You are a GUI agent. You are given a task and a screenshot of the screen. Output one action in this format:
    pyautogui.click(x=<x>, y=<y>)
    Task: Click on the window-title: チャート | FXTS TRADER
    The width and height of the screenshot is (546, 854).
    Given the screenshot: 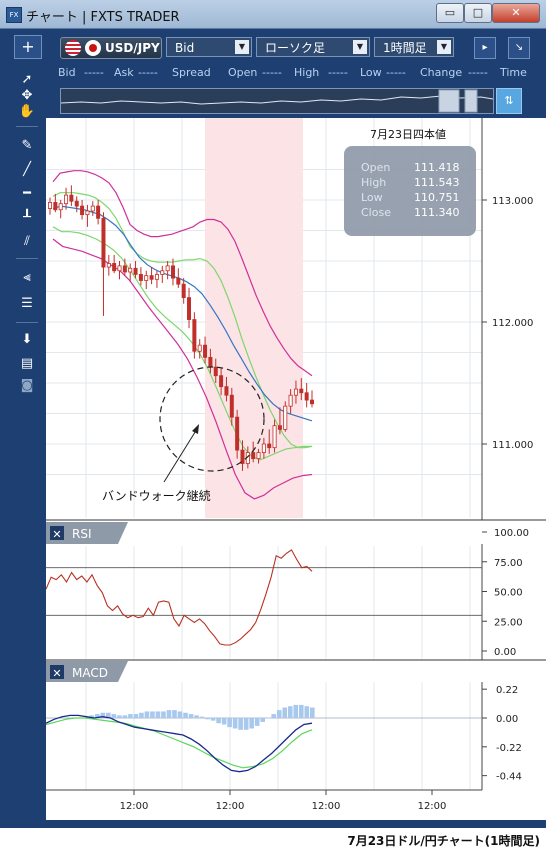 What is the action you would take?
    pyautogui.click(x=103, y=17)
    